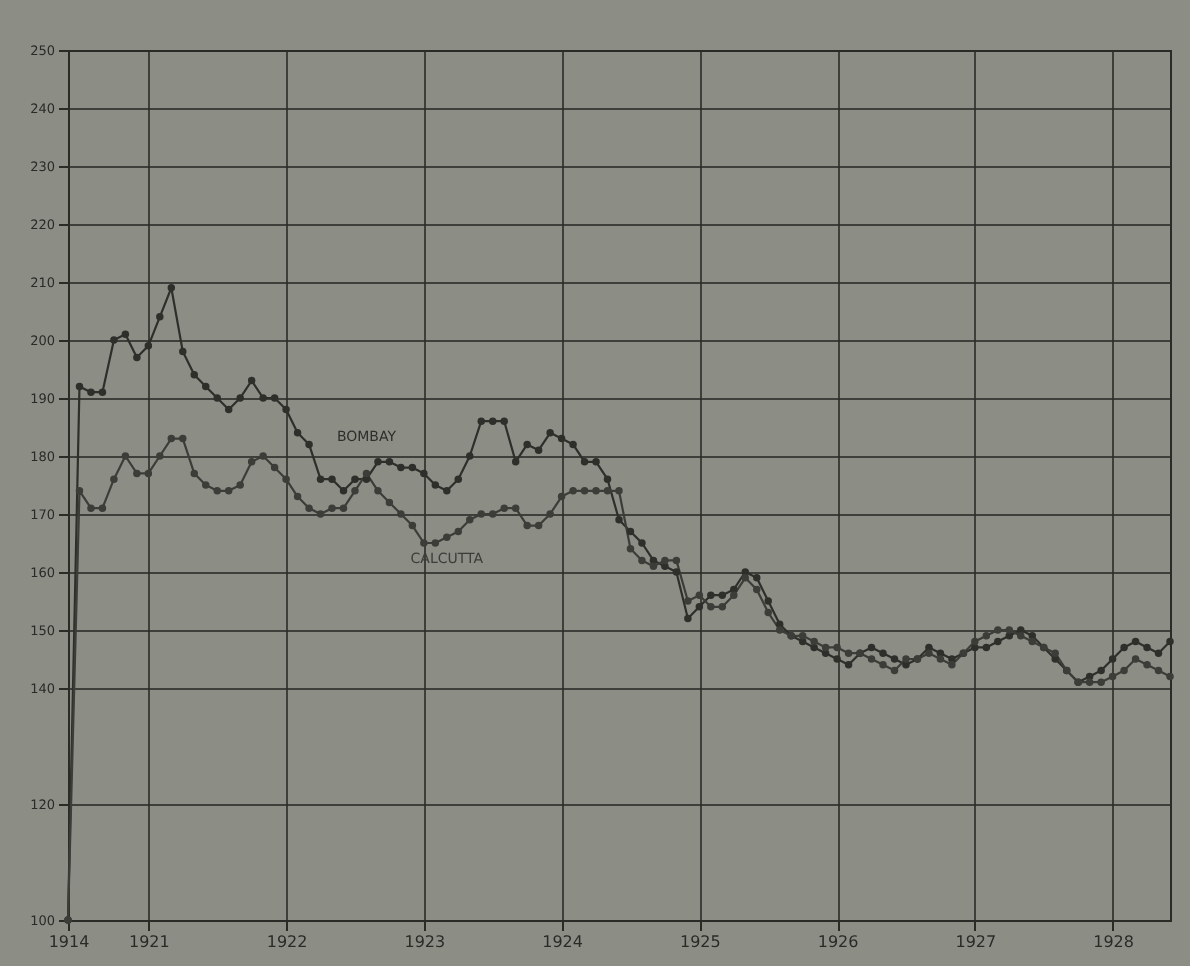 This screenshot has height=966, width=1190. Describe the element at coordinates (1113, 942) in the screenshot. I see `x-tick-label: 1928` at that location.